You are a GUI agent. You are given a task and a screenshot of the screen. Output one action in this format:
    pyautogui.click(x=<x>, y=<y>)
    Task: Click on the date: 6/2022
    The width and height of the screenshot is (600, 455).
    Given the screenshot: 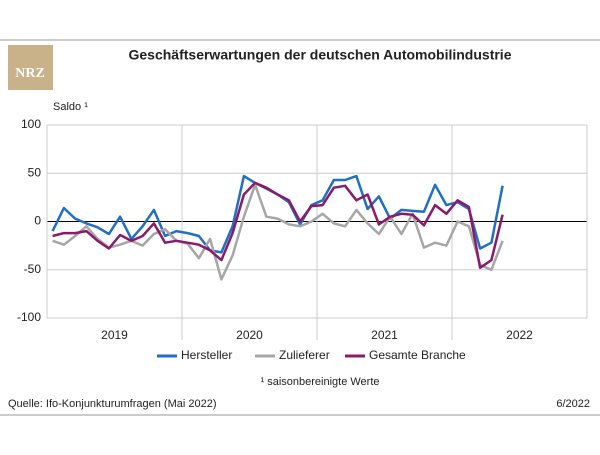 What is the action you would take?
    pyautogui.click(x=573, y=404)
    